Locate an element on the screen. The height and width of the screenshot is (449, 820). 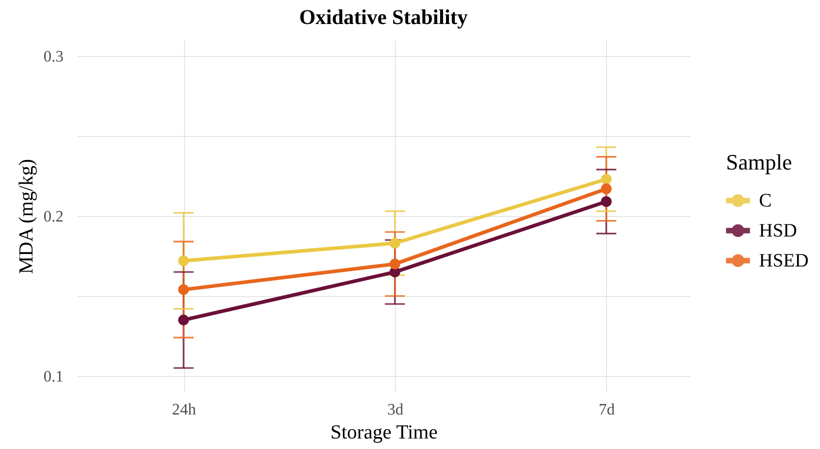
y-axis-title: MDA (mg/kg) is located at coordinates (27, 216).